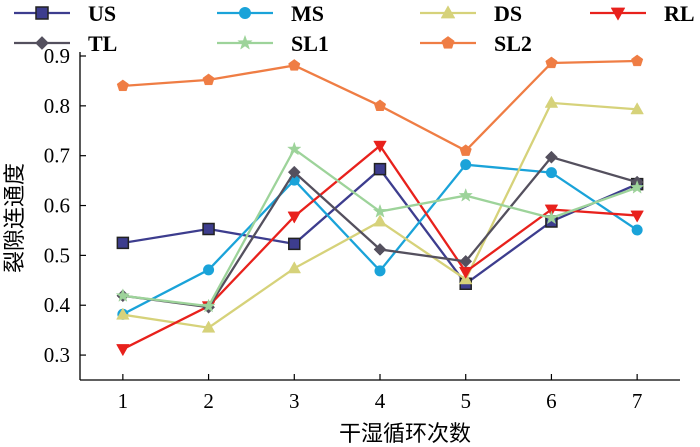 This screenshot has height=447, width=700. What do you see at coordinates (508, 13) in the screenshot?
I see `legend-label: DS` at bounding box center [508, 13].